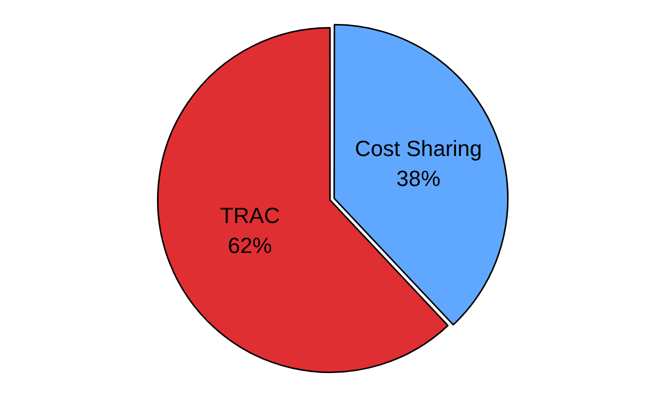  Describe the element at coordinates (250, 245) in the screenshot. I see `data-label: 62%` at that location.